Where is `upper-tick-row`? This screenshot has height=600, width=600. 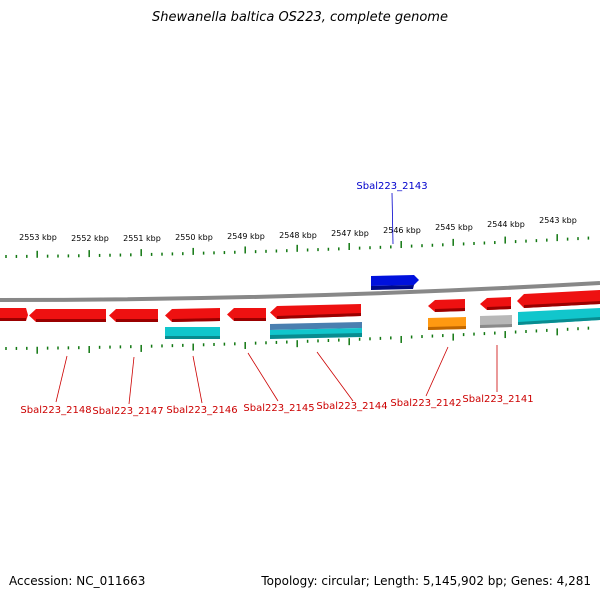
upper-tick-row is located at coordinates (297, 246).